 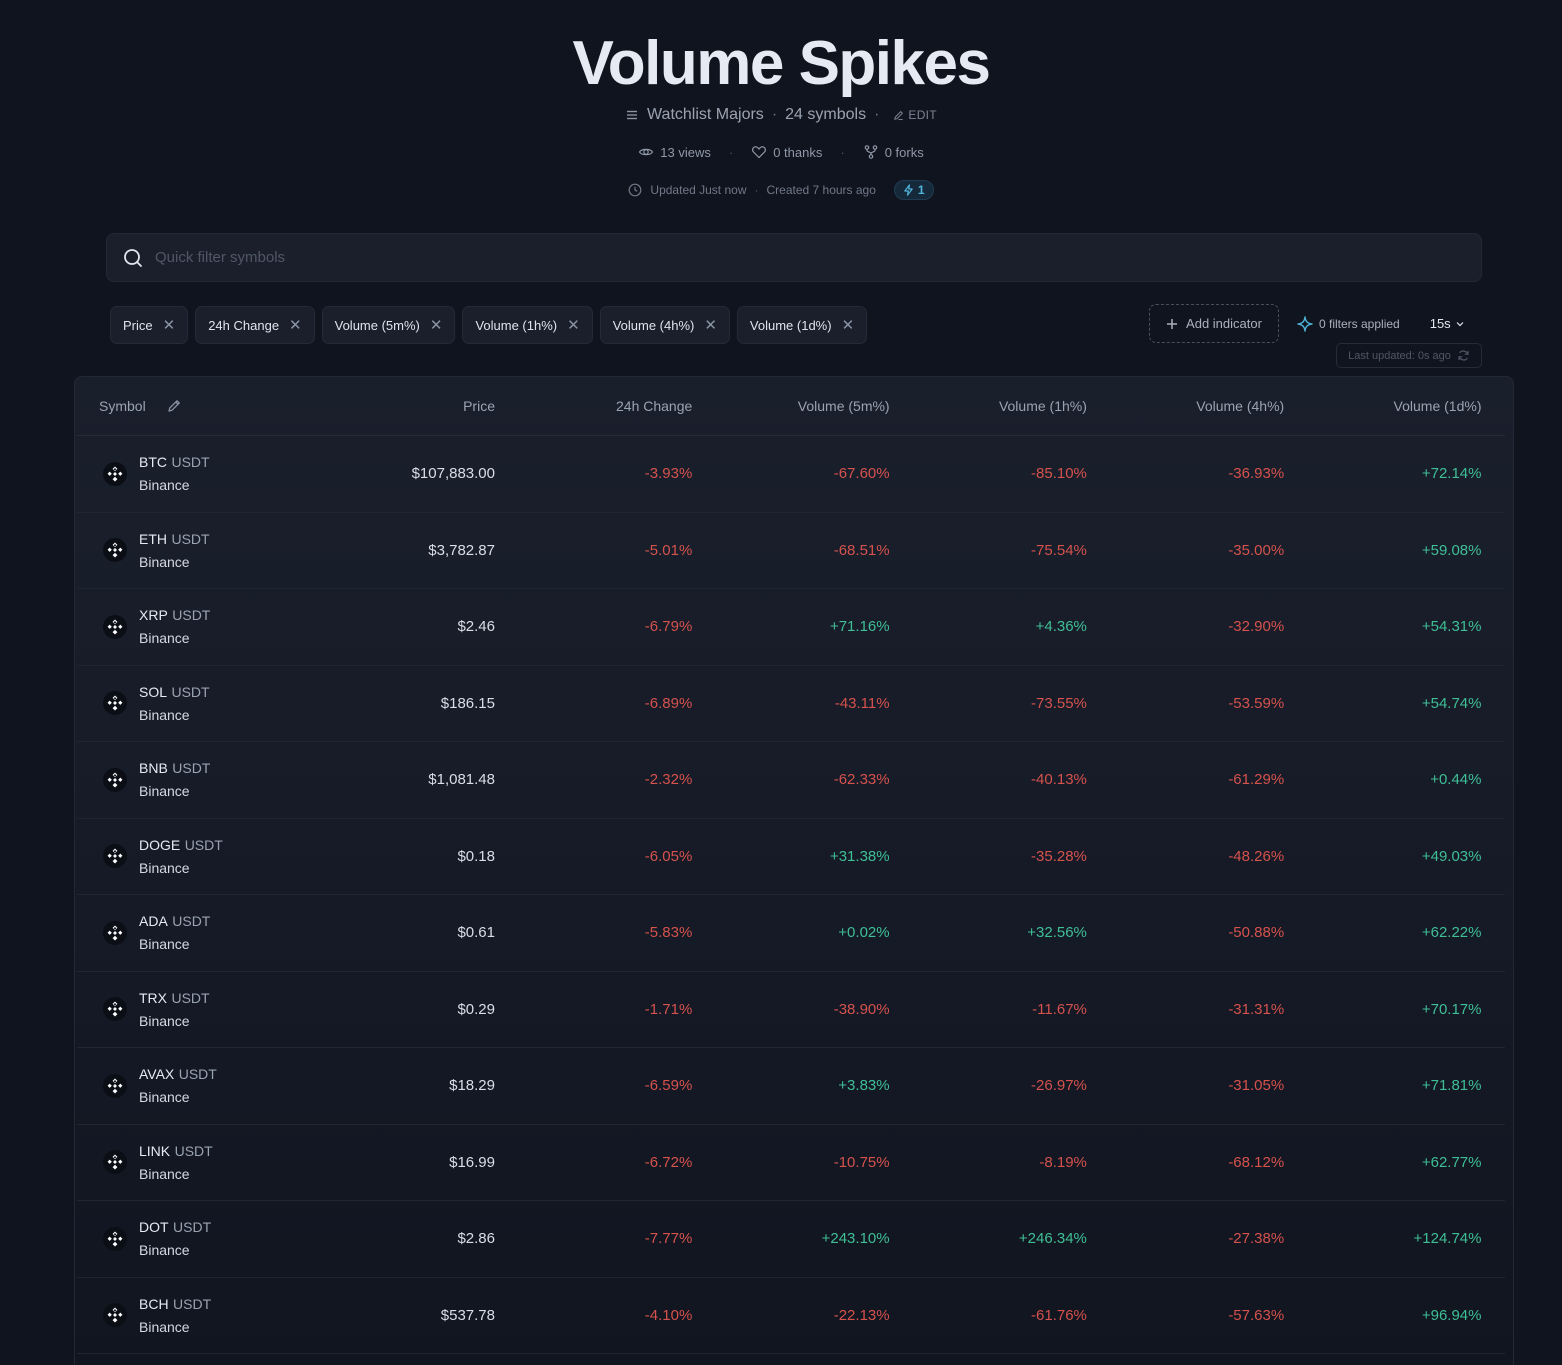 I want to click on volume-1d-cell: +62.77%, so click(x=1451, y=1162).